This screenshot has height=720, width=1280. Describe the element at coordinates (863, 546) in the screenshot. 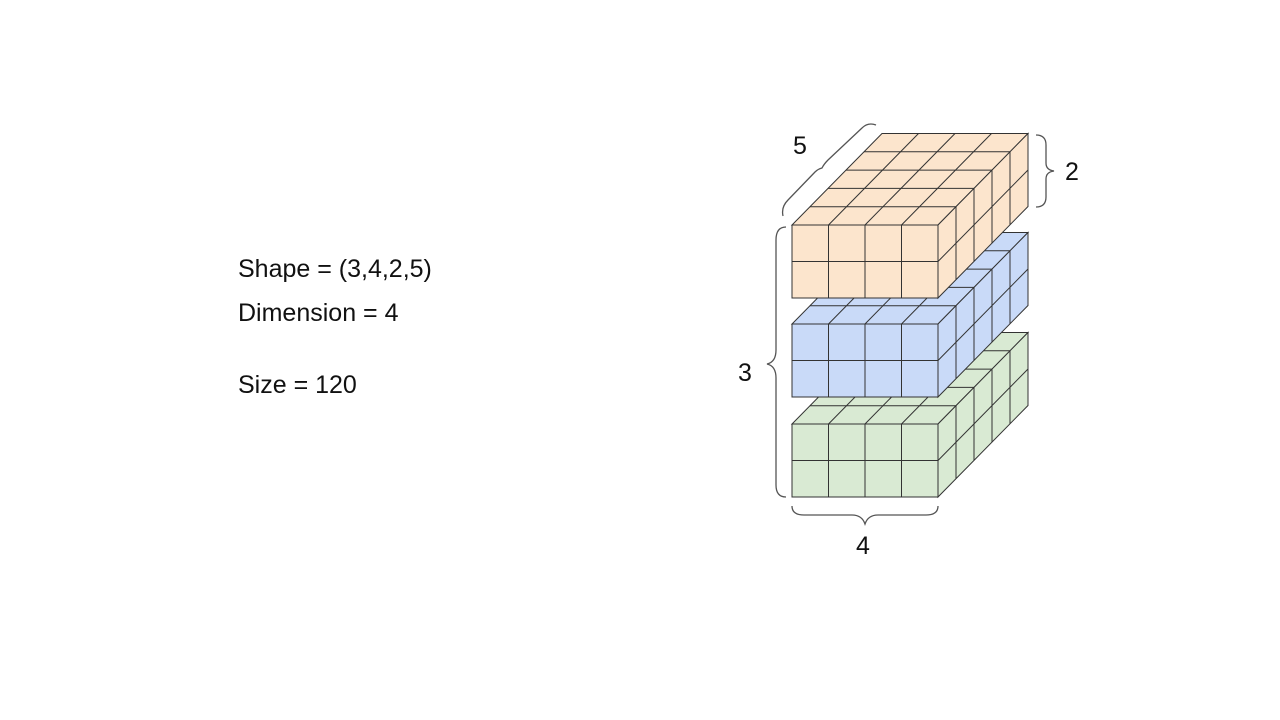

I see `label-width-4: 4` at that location.